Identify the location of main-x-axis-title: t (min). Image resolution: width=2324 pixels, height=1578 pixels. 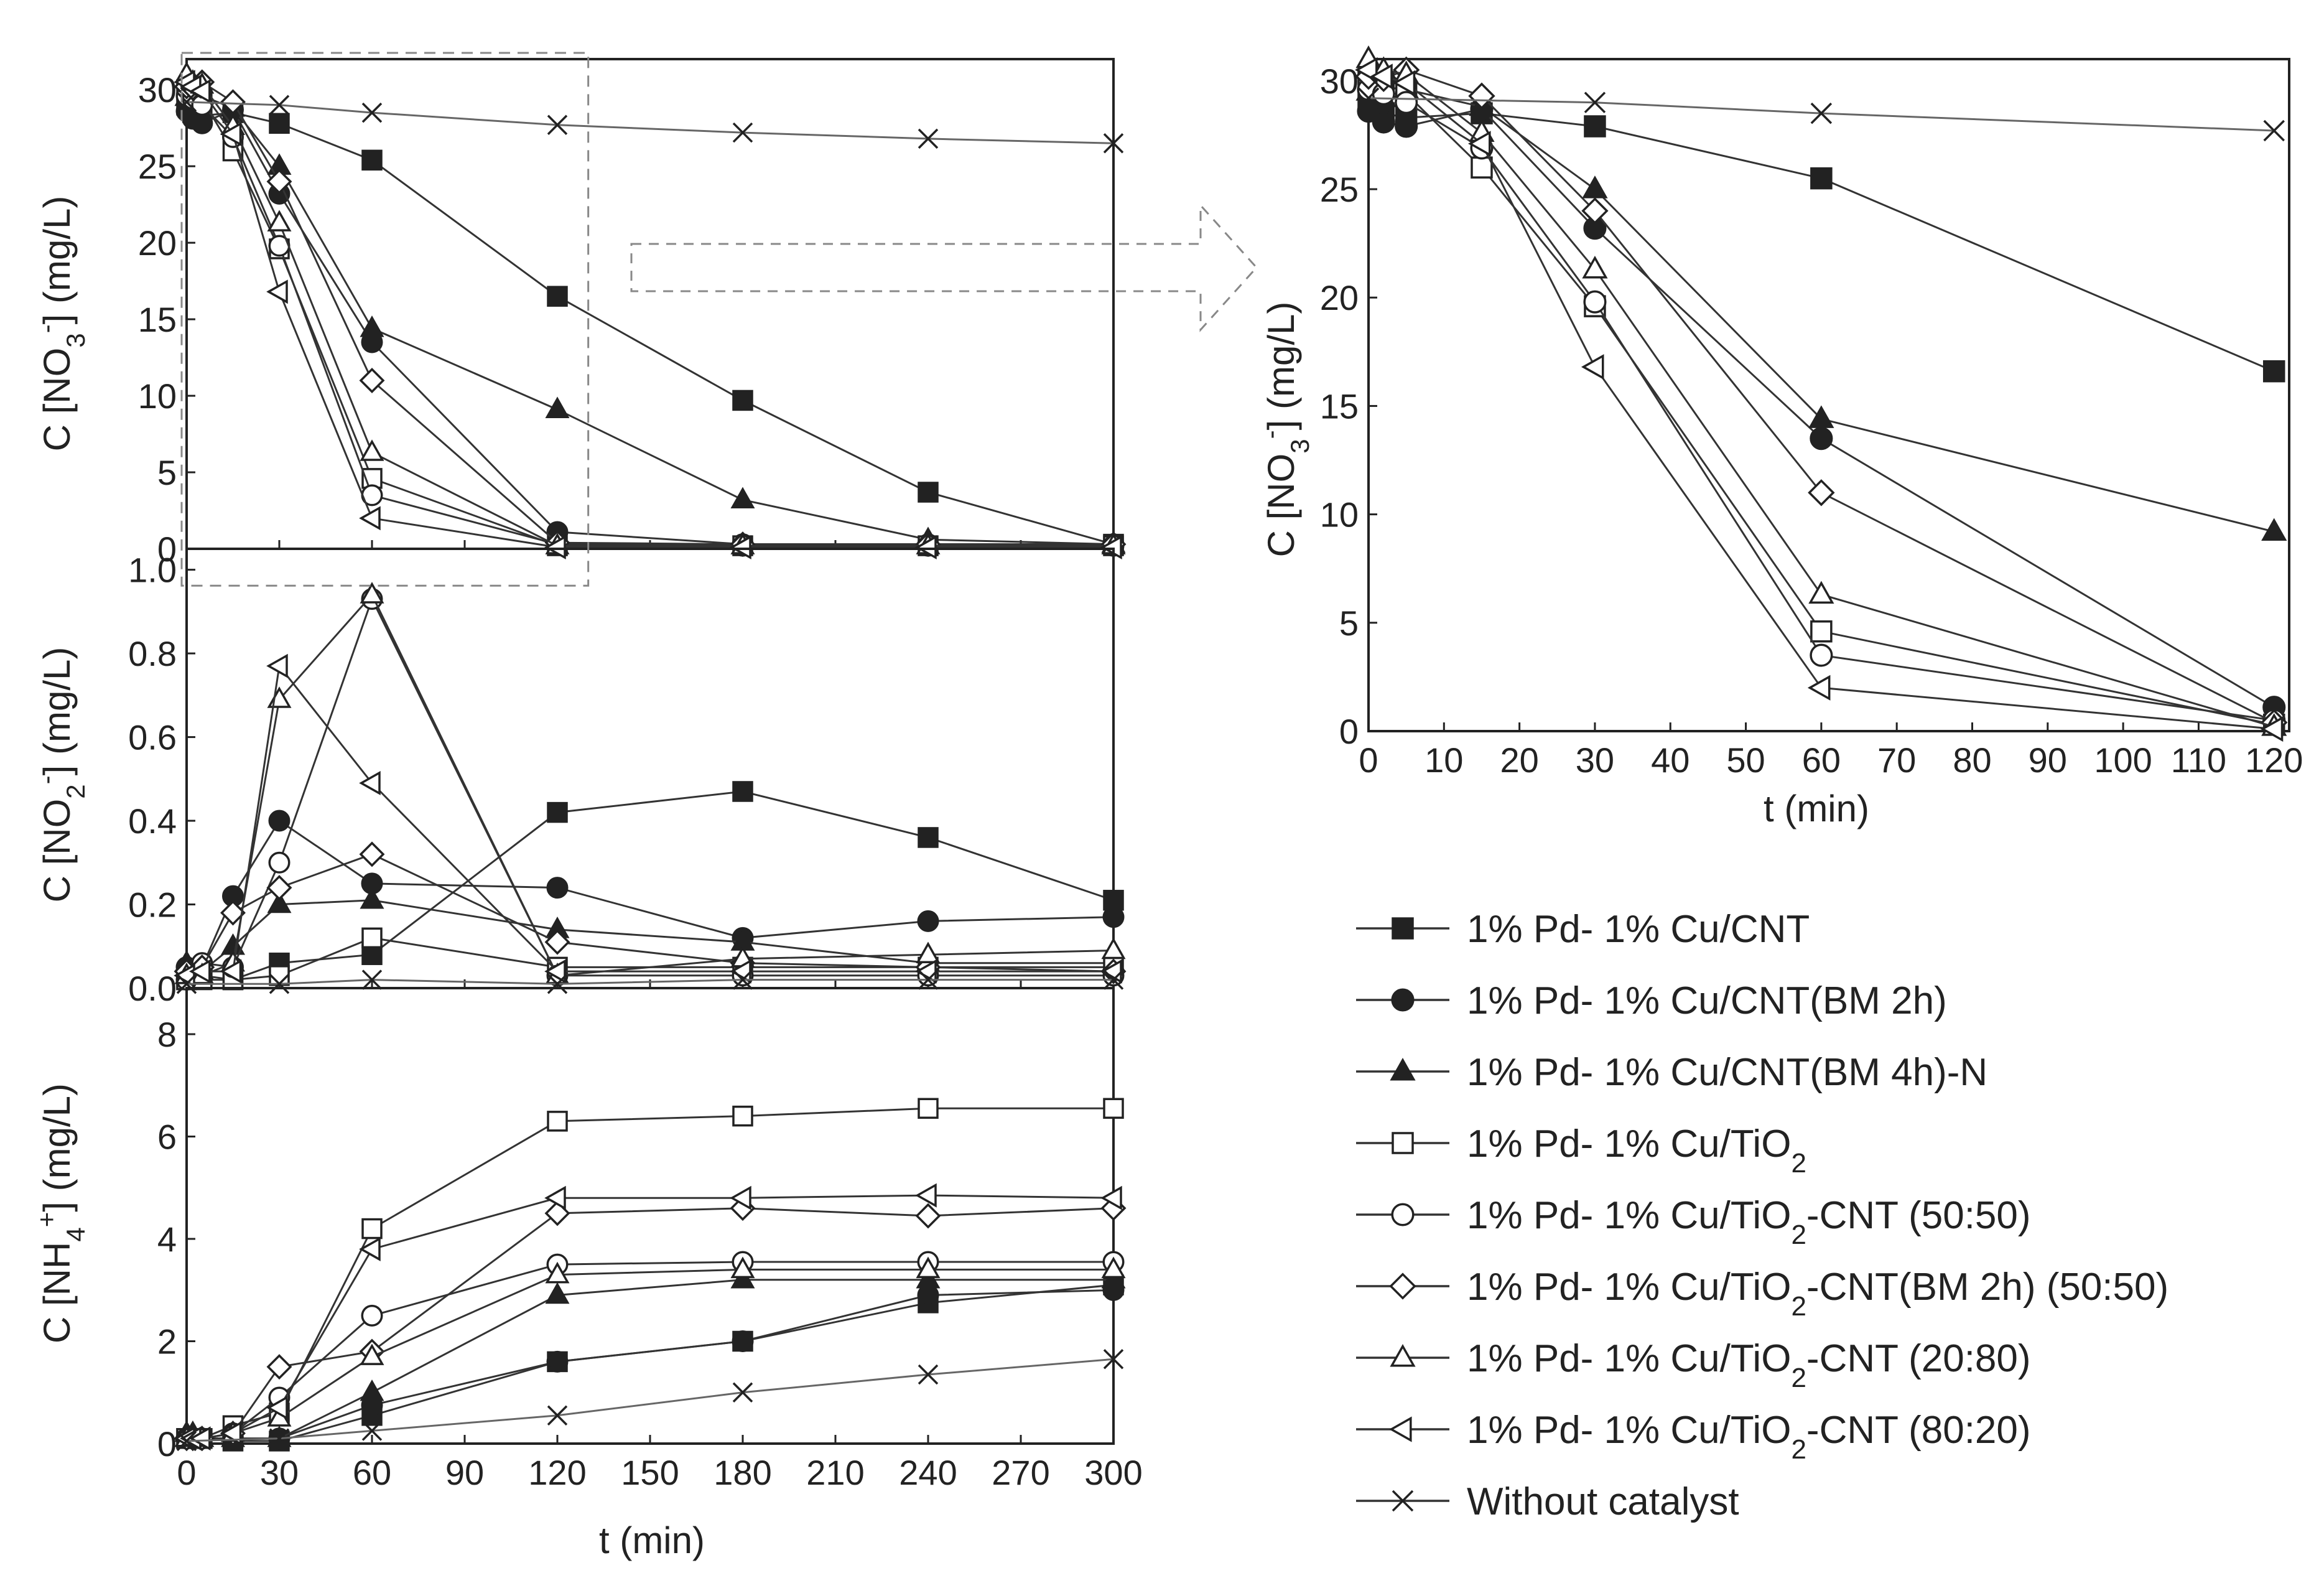
(652, 1541).